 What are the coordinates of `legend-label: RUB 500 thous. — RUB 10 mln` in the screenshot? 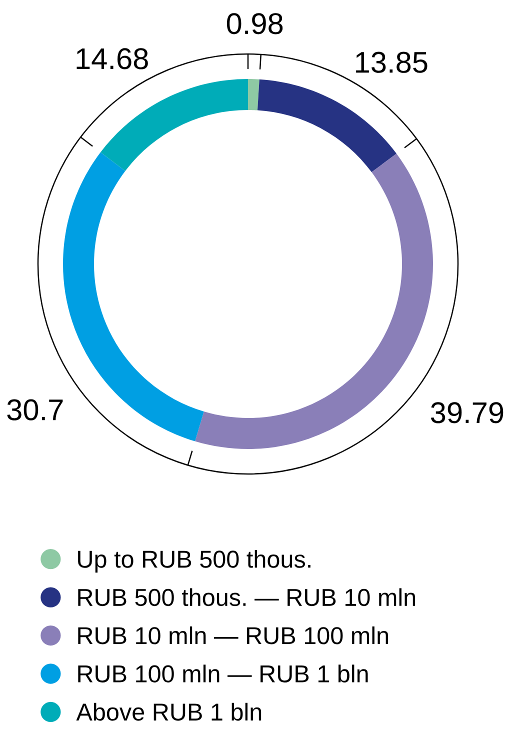 It's located at (247, 597).